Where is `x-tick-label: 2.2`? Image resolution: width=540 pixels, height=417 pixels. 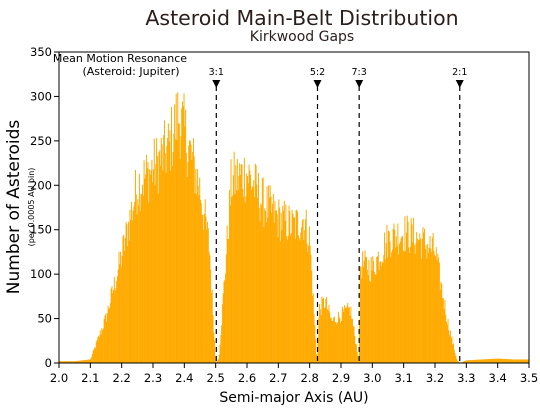
x-tick-label: 2.2 is located at coordinates (122, 378).